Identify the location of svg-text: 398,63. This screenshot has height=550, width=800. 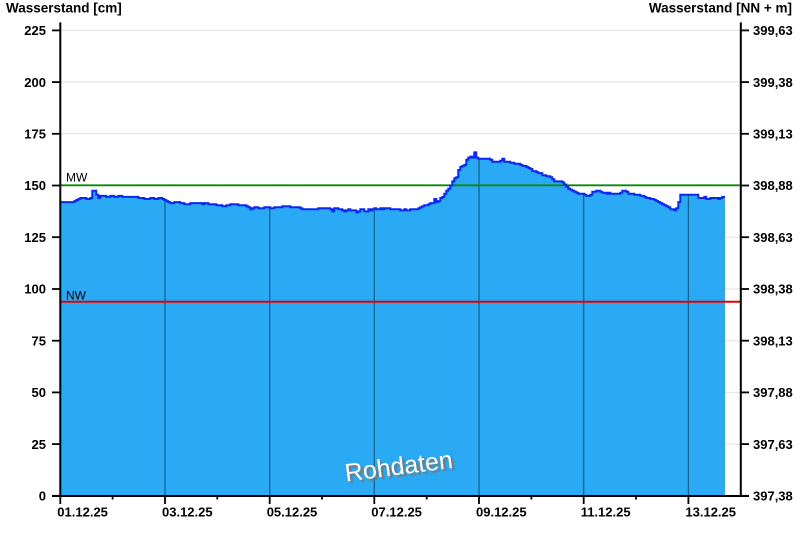
(773, 237).